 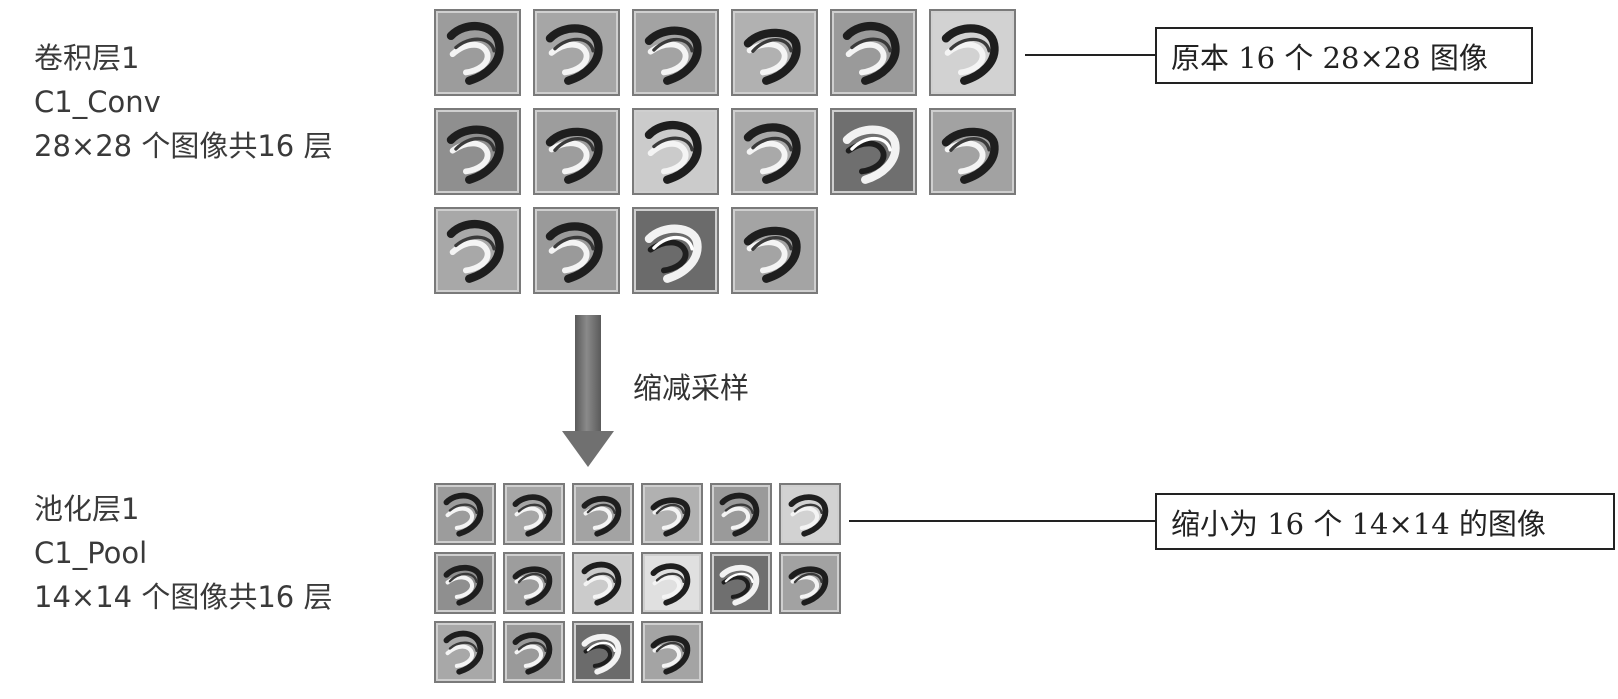 What do you see at coordinates (637, 588) in the screenshot?
I see `pool-feature-map-grid` at bounding box center [637, 588].